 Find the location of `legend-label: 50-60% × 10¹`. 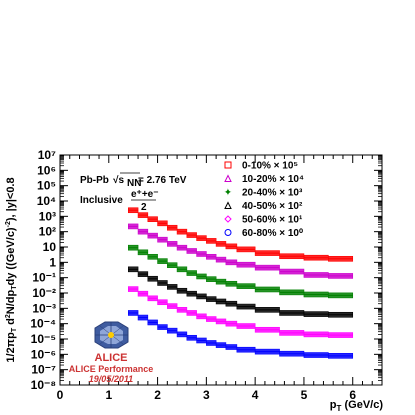

legend-label: 50-60% × 10¹ is located at coordinates (272, 220).